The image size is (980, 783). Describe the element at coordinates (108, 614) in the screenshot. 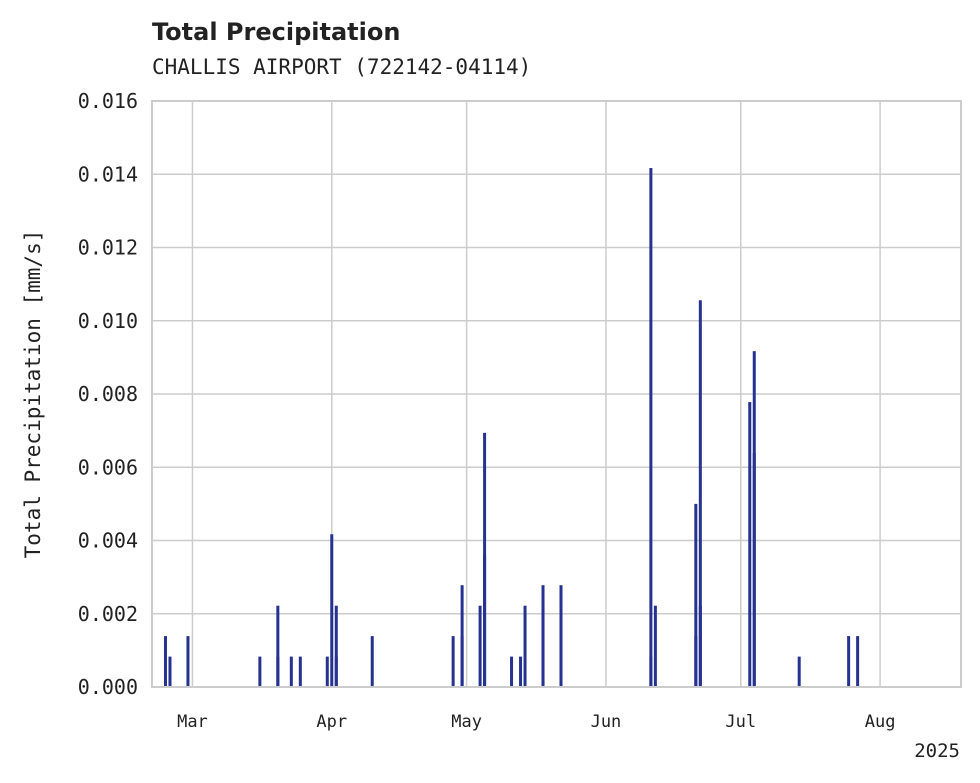

I see `y-tick-label: 0.002` at that location.